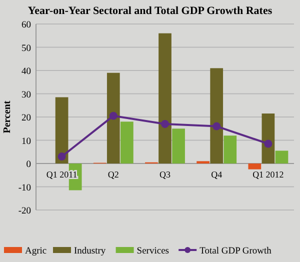  Describe the element at coordinates (268, 175) in the screenshot. I see `x-tick-label: Q1 2012` at that location.